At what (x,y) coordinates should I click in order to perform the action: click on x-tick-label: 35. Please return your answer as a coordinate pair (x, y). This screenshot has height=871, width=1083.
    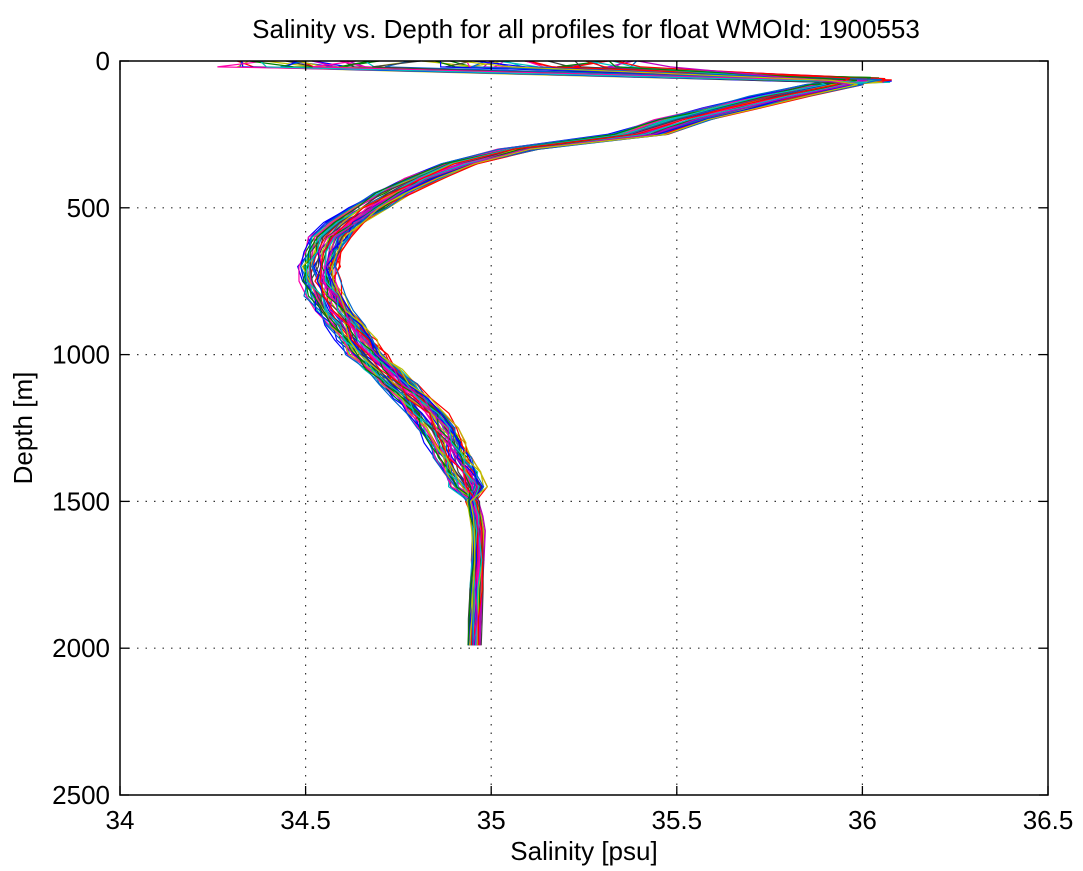
    Looking at the image, I should click on (491, 820).